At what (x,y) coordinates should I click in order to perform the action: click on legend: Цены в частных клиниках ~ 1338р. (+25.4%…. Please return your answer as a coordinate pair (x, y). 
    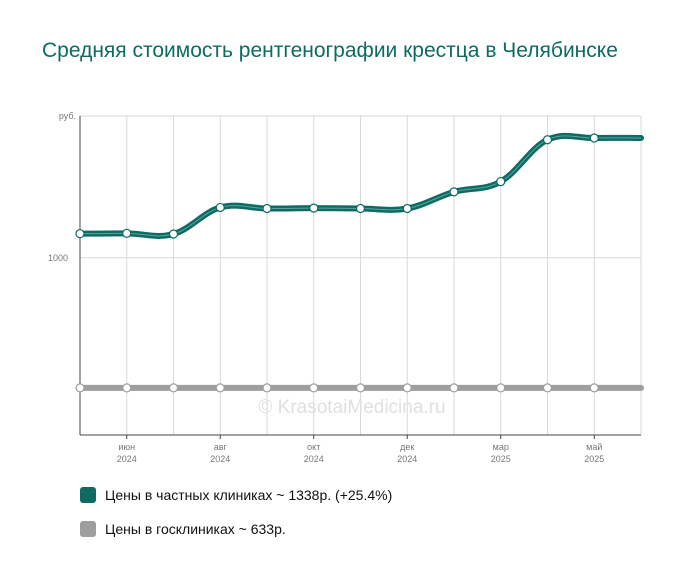
    Looking at the image, I should click on (236, 518).